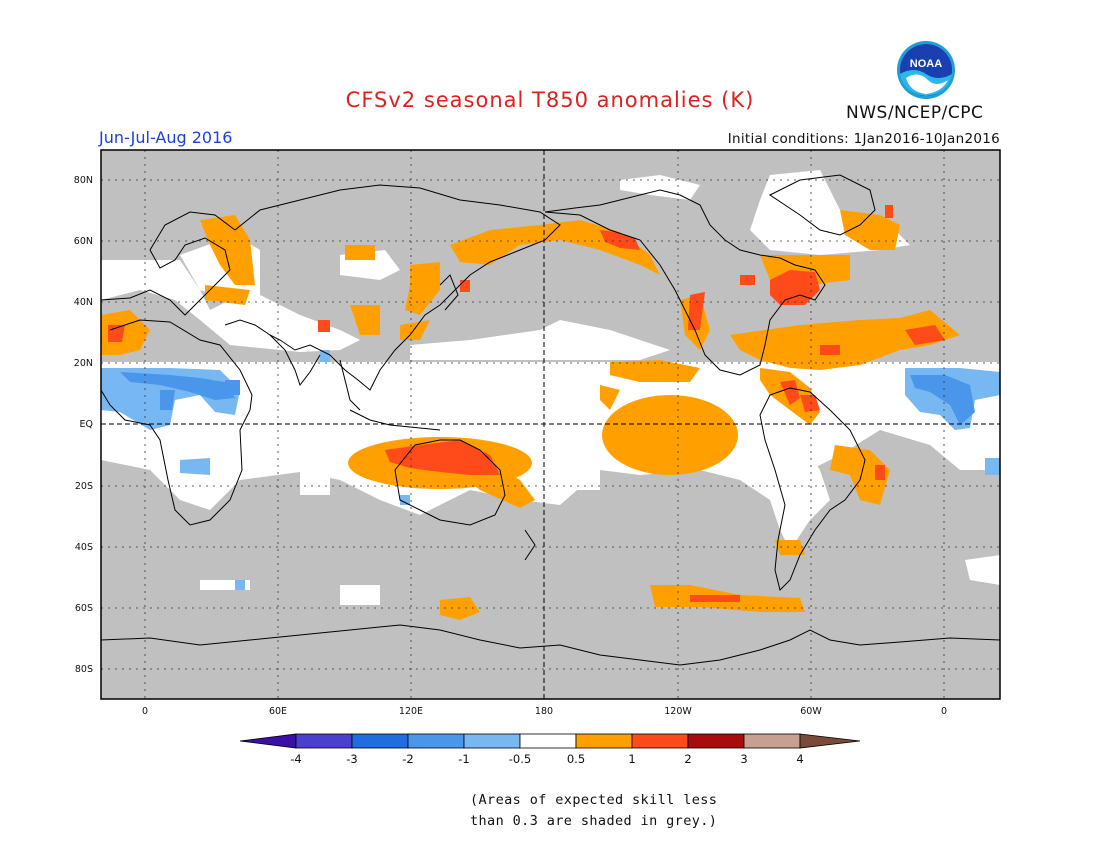  I want to click on lat-label: 60S, so click(84, 608).